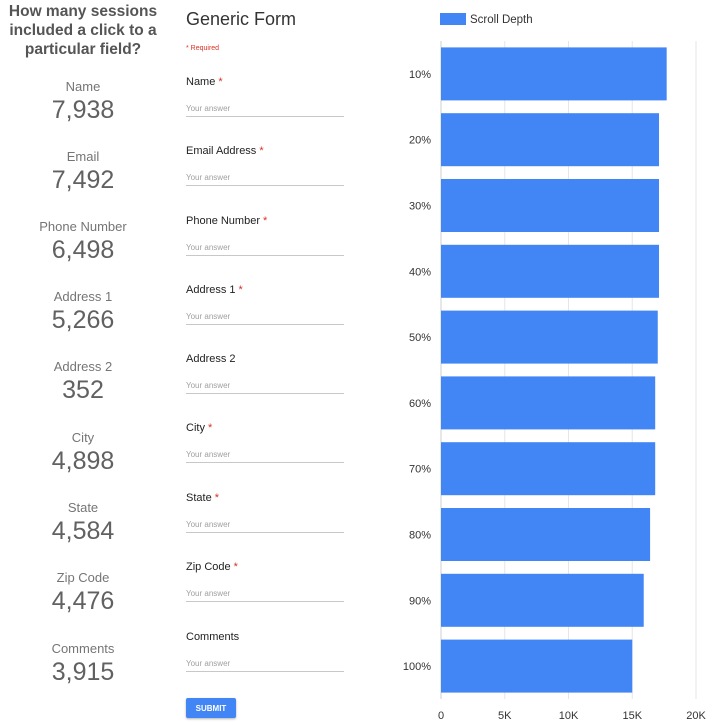 The image size is (726, 725). What do you see at coordinates (83, 390) in the screenshot?
I see `stat-value: 352` at bounding box center [83, 390].